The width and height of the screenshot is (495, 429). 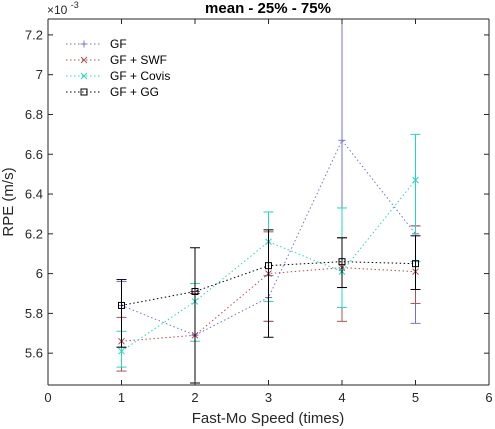 I want to click on legend-label: GF + SWF, so click(x=138, y=60).